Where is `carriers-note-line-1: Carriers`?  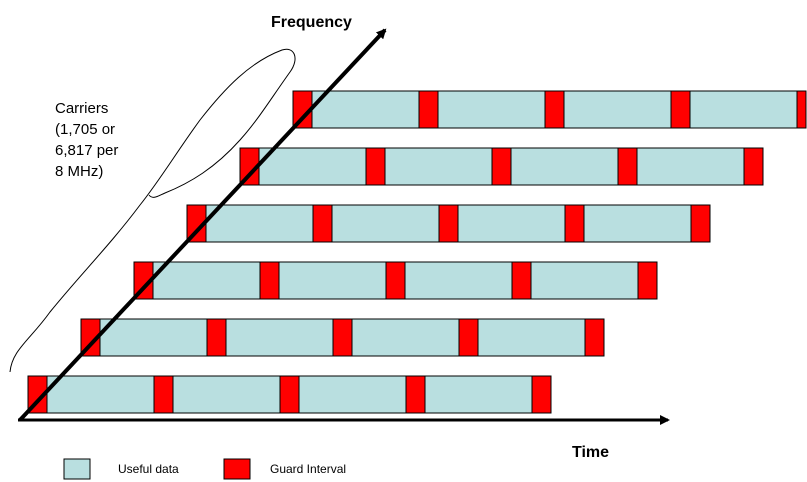 carriers-note-line-1: Carriers is located at coordinates (81, 108).